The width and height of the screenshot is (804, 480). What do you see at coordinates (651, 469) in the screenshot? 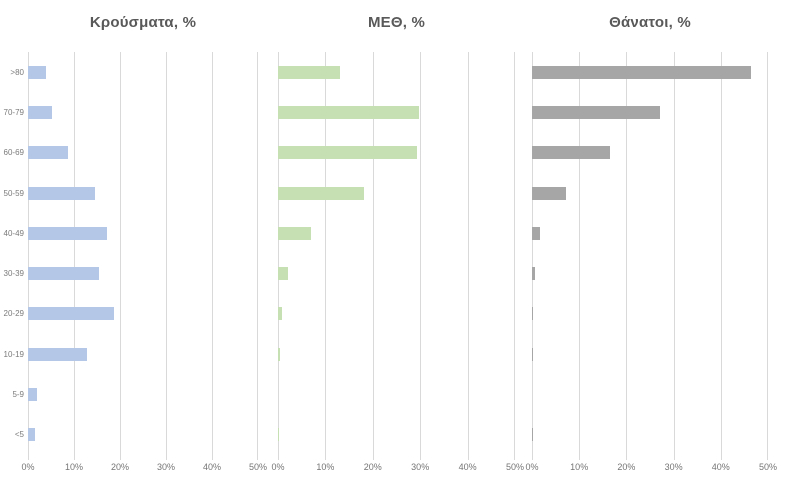
I see `x-axis-deaths: 0% 10% 20% 30% 40% 50%` at bounding box center [651, 469].